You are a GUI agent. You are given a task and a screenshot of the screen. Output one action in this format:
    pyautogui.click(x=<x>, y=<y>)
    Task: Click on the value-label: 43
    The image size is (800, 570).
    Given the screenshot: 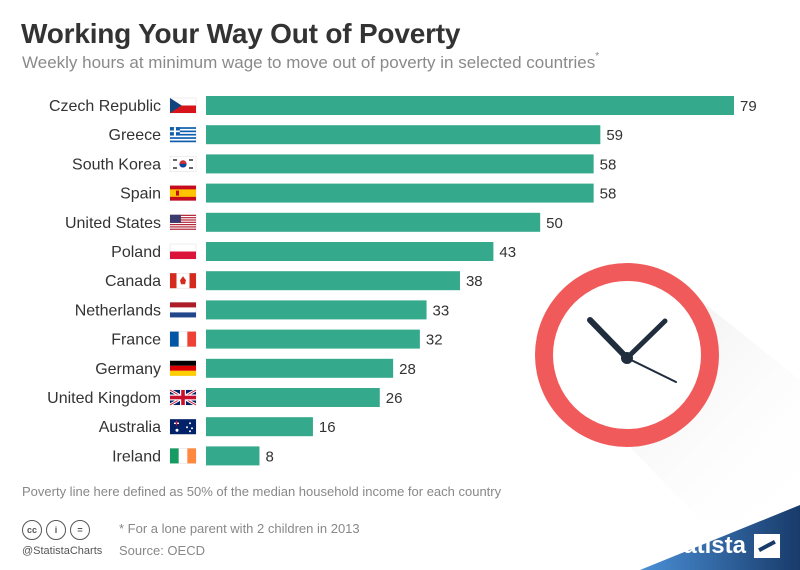 What is the action you would take?
    pyautogui.click(x=507, y=252)
    